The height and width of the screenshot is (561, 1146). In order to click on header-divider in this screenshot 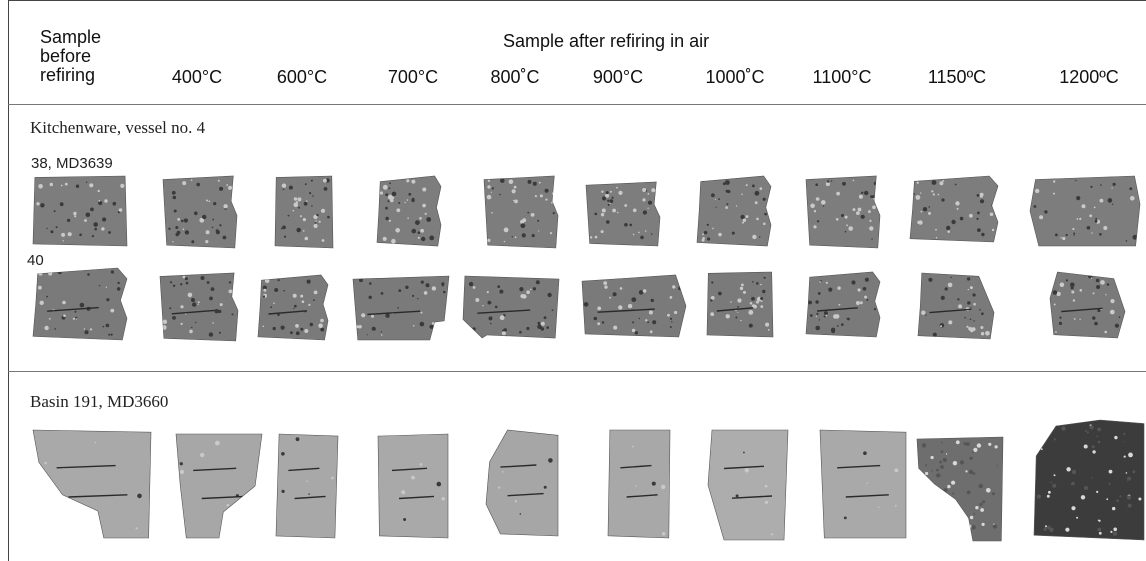, I will do `click(577, 104)`.